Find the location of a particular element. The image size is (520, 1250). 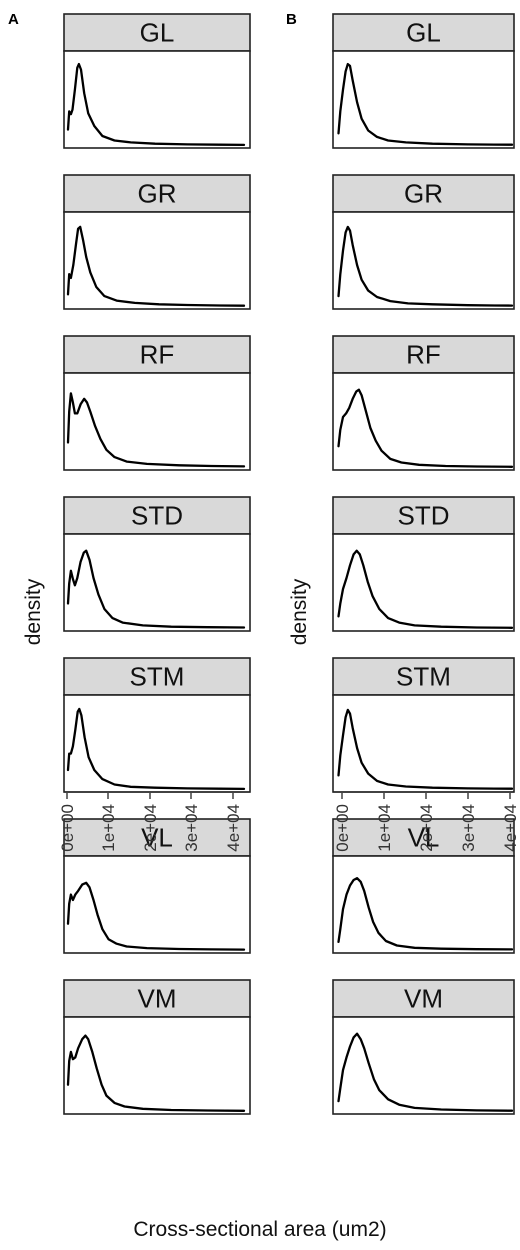

shared-axis-titles: Cross-sectional area (um2) is located at coordinates (259, 1229).